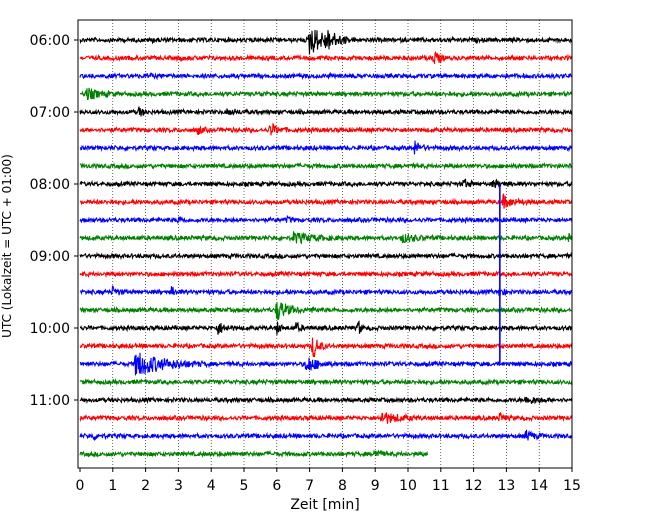  What do you see at coordinates (244, 486) in the screenshot?
I see `x-tick-label-5: 5` at bounding box center [244, 486].